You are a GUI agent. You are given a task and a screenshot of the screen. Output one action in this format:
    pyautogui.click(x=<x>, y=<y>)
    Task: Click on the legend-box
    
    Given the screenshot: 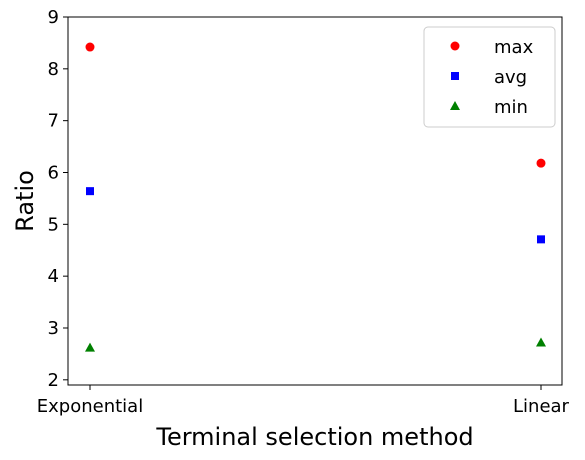 What is the action you would take?
    pyautogui.click(x=489, y=77)
    